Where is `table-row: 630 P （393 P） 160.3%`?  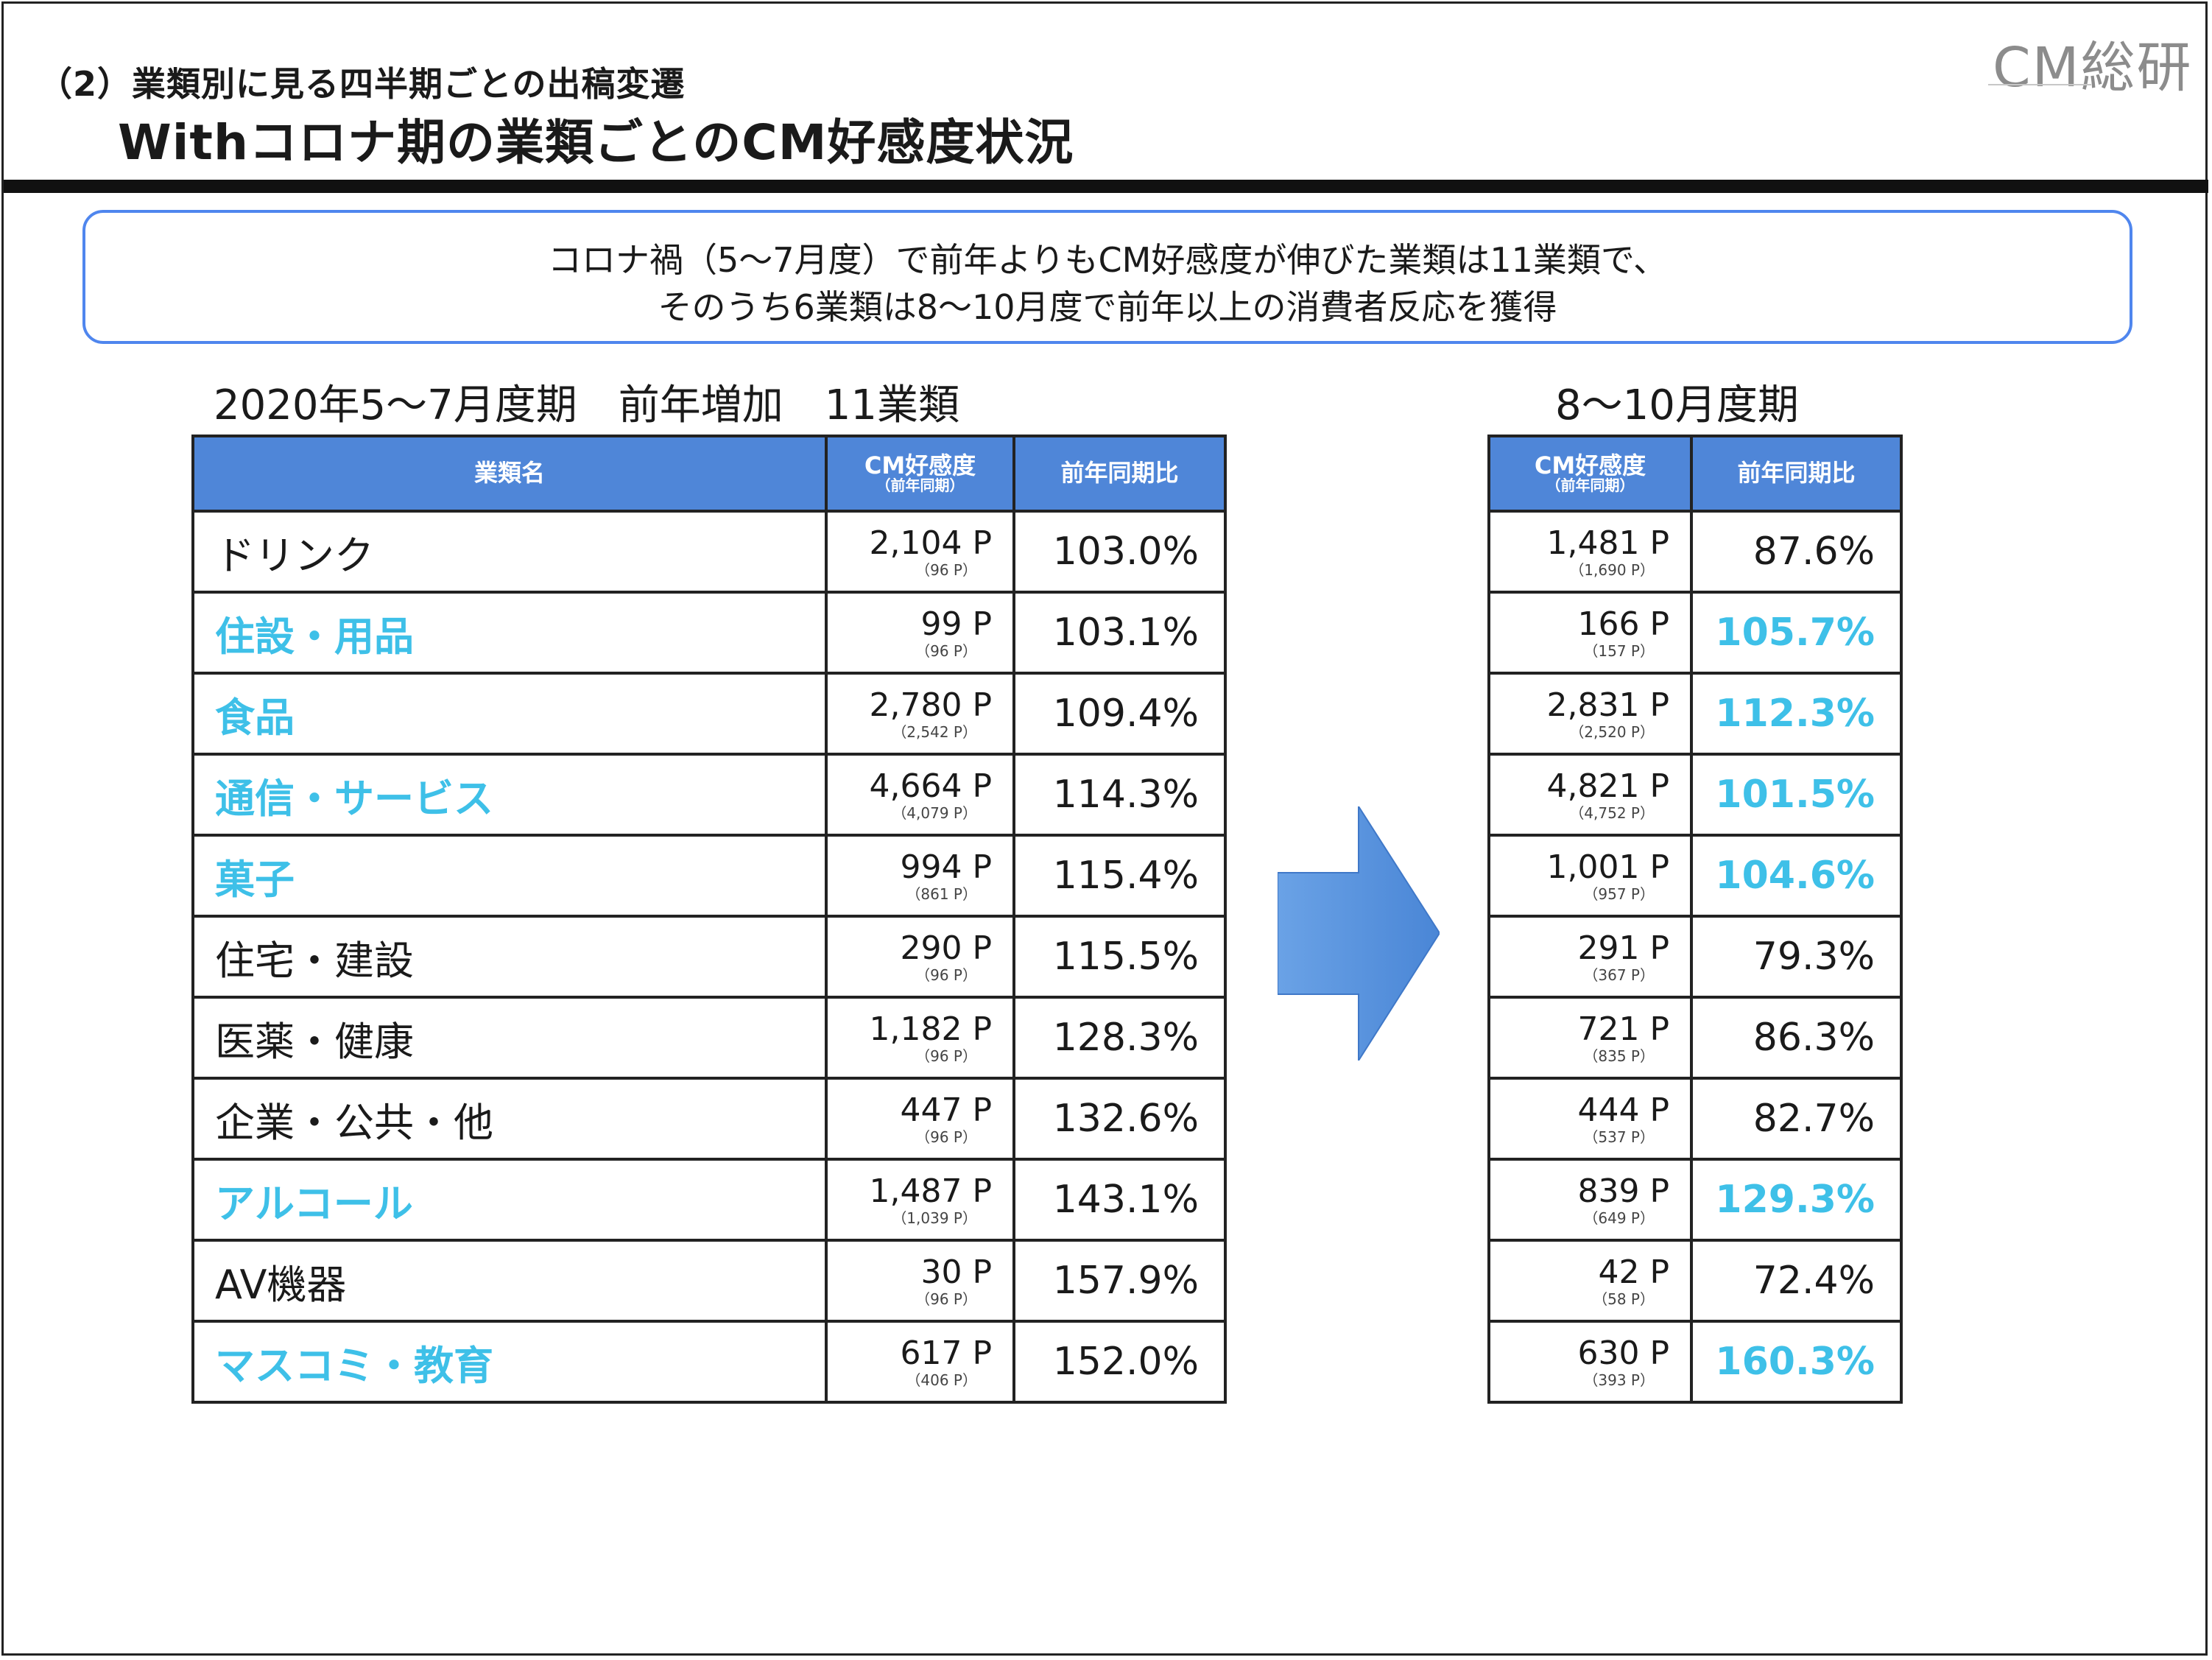
table-row: 630 P （393 P） 160.3% is located at coordinates (1695, 1362).